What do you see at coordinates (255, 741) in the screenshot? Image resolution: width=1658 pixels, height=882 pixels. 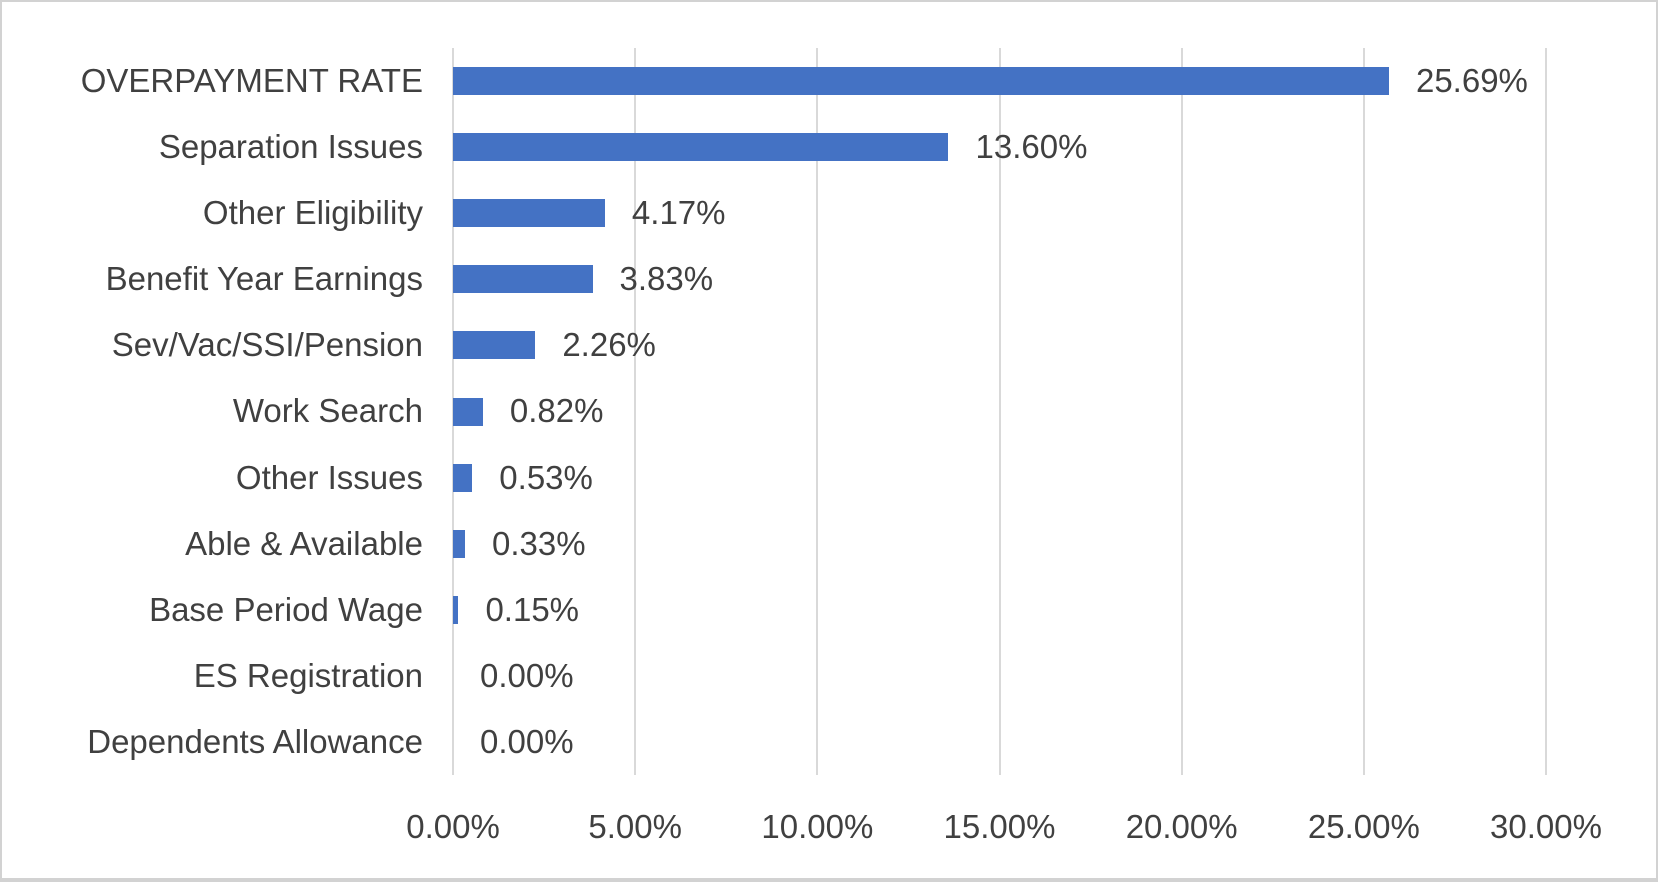 I see `category-label: Dependents Allowance` at bounding box center [255, 741].